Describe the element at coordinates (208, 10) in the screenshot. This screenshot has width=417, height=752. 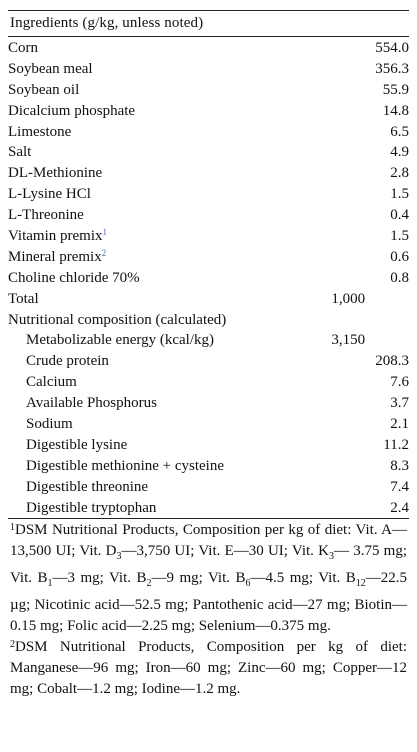
I see `table-top-rule` at that location.